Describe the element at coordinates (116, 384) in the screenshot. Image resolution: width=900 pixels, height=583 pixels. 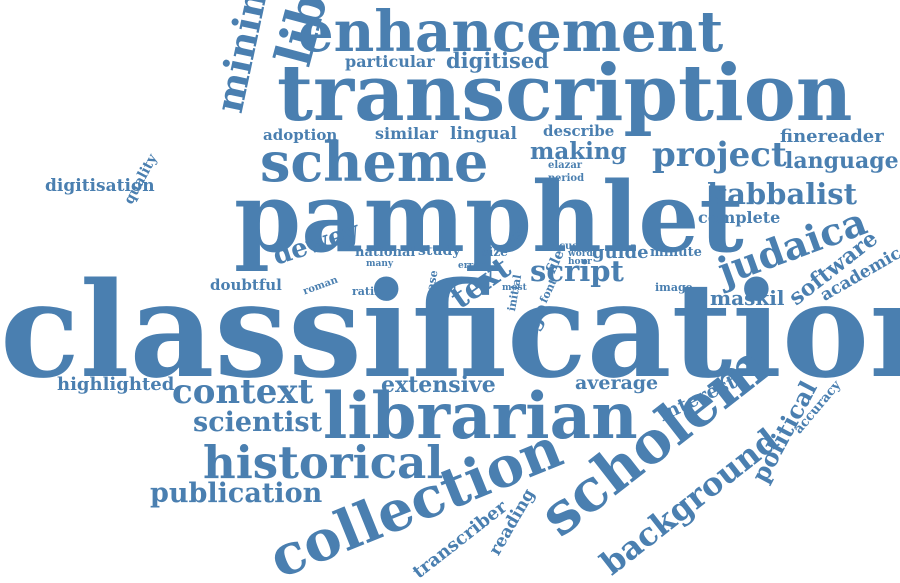
I see `word-highlighted: highlighted` at that location.